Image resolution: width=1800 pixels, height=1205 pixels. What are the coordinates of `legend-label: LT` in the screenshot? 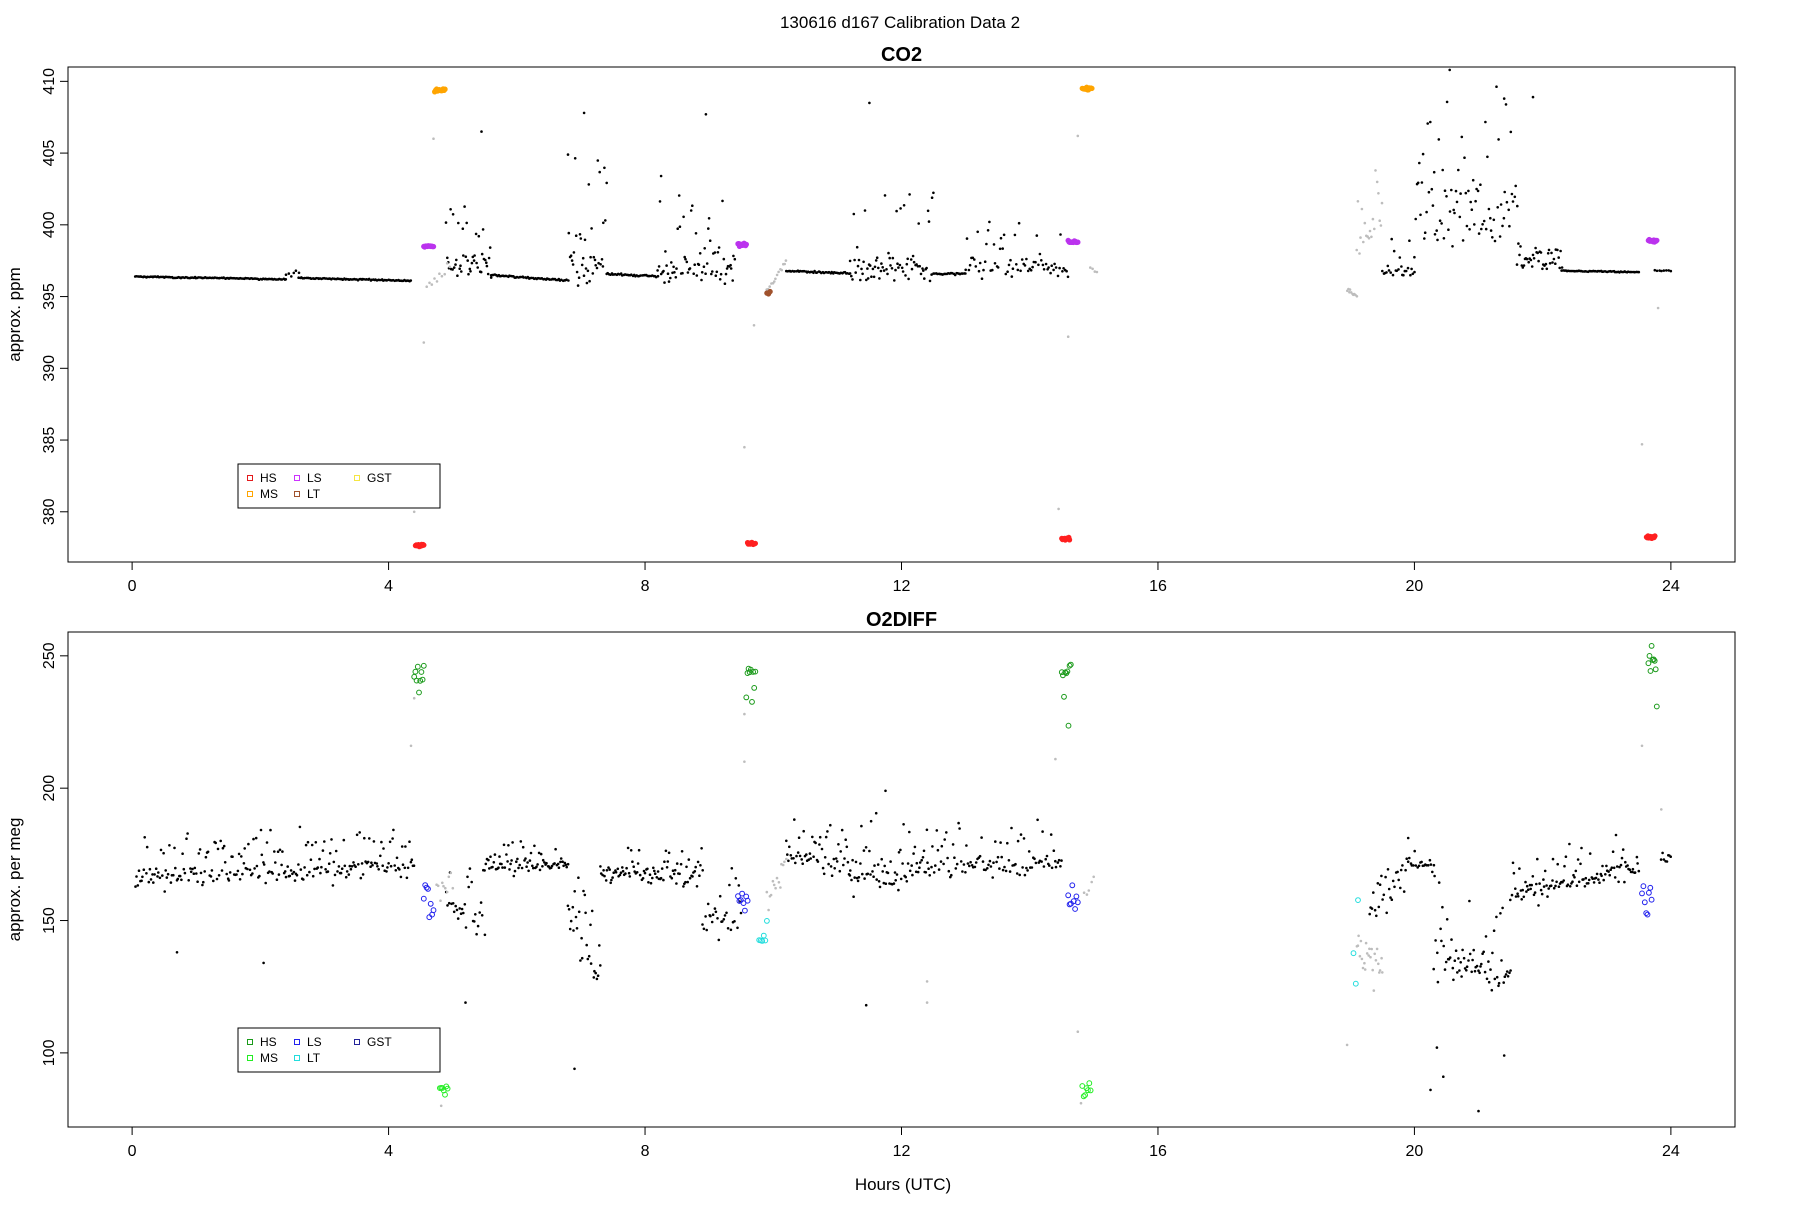 It's located at (314, 1058).